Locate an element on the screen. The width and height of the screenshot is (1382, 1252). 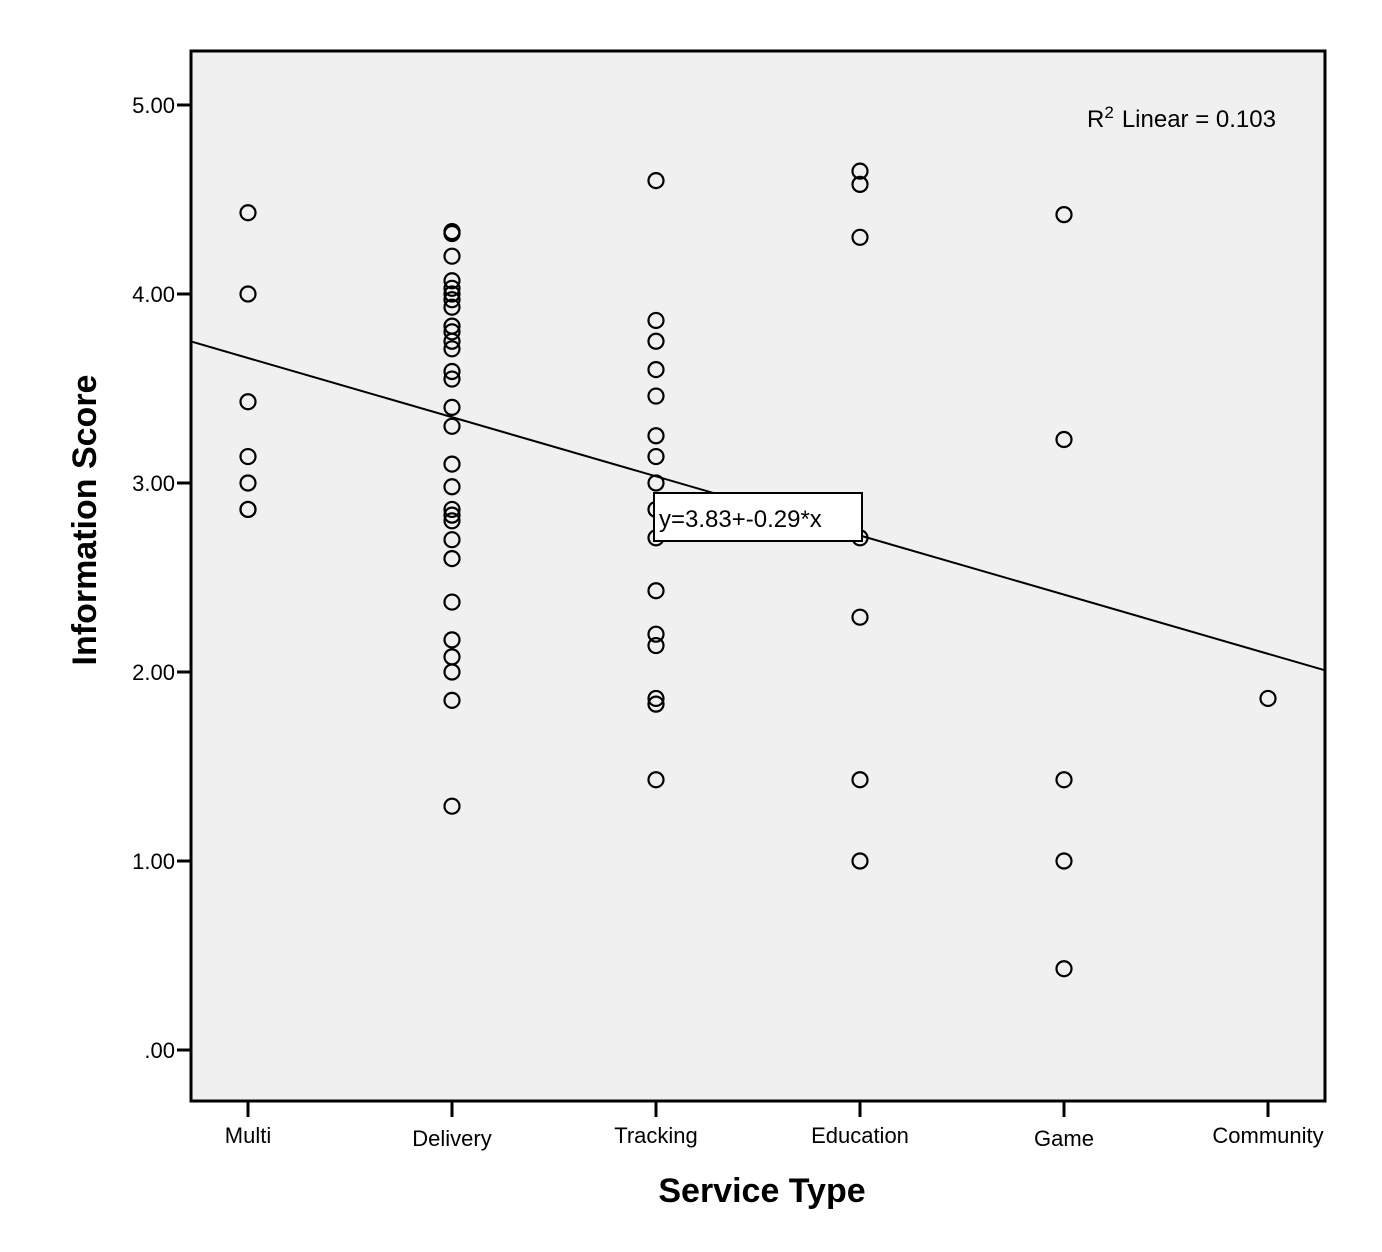
x-tick-label: Tracking is located at coordinates (656, 1135).